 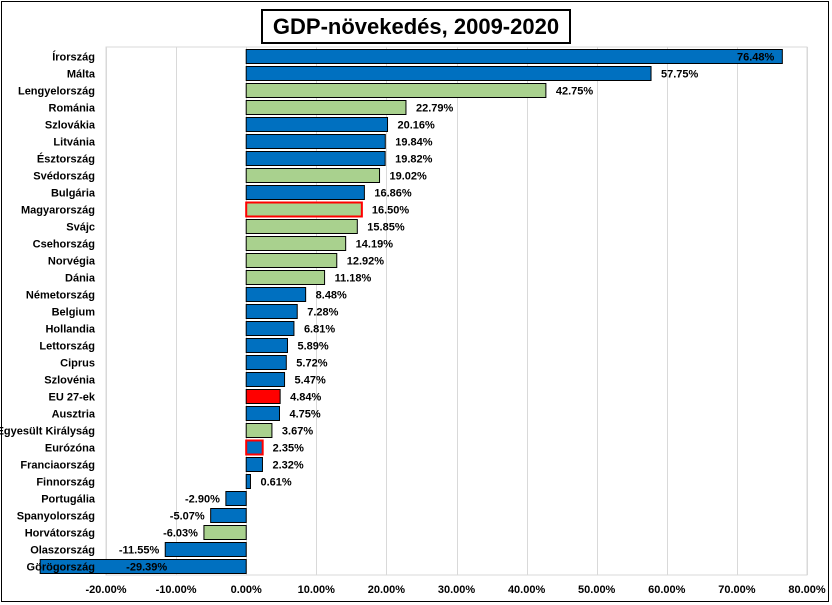 What do you see at coordinates (58, 211) in the screenshot?
I see `category-label: Magyarország` at bounding box center [58, 211].